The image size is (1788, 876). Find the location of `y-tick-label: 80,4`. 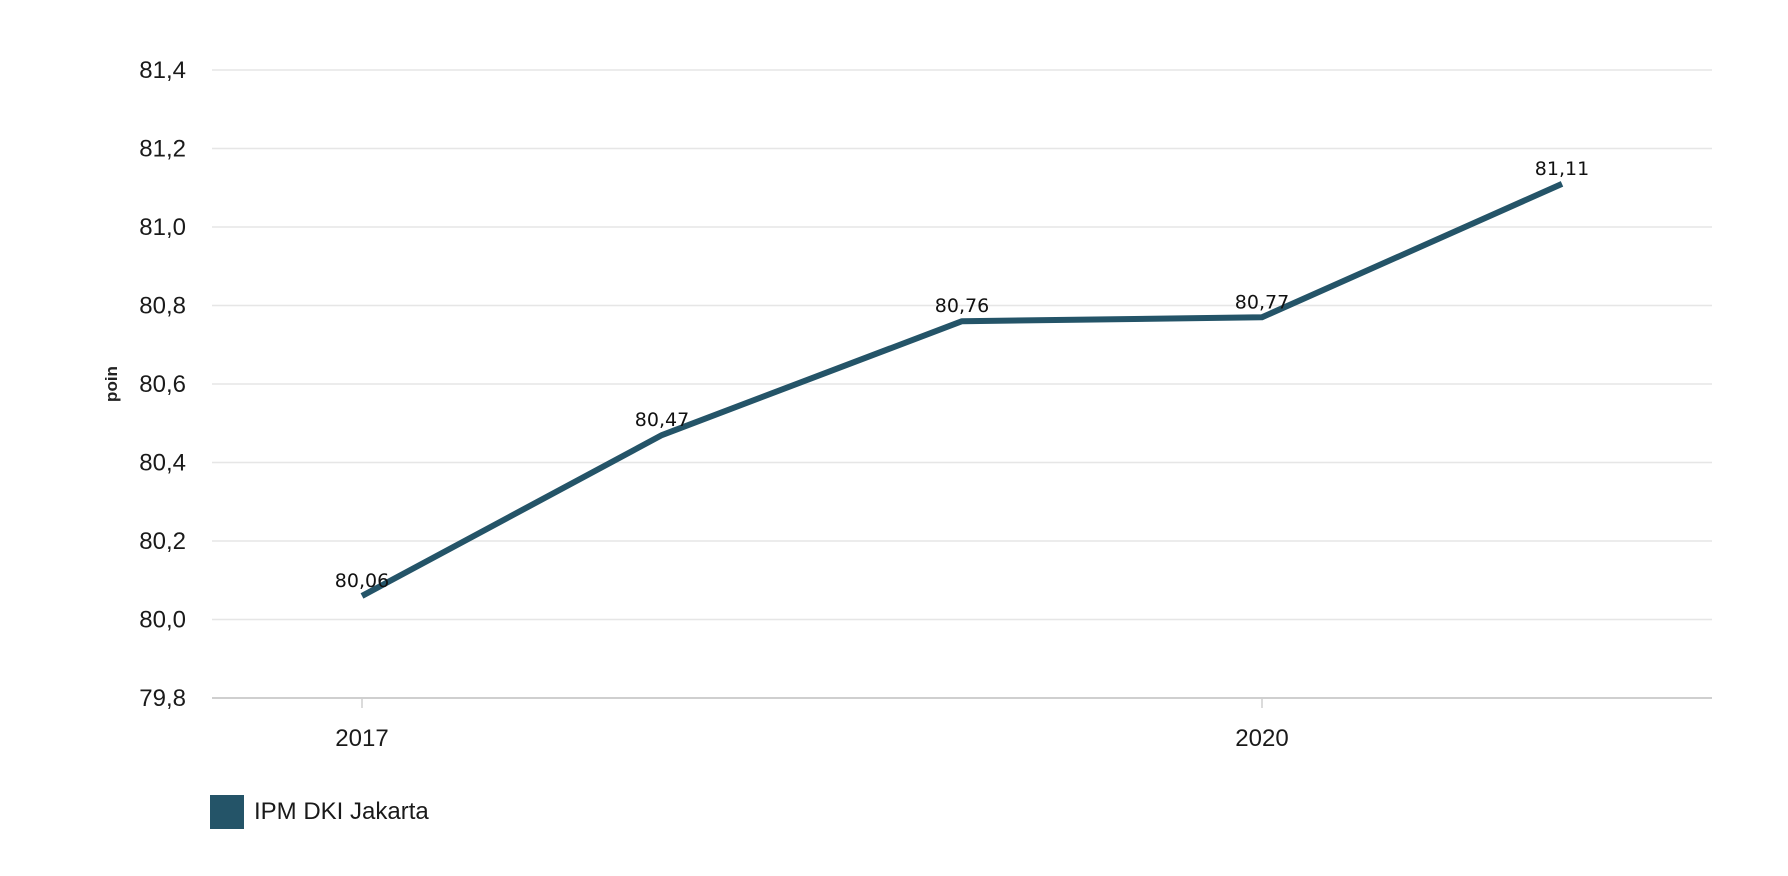

y-tick-label: 80,4 is located at coordinates (162, 463).